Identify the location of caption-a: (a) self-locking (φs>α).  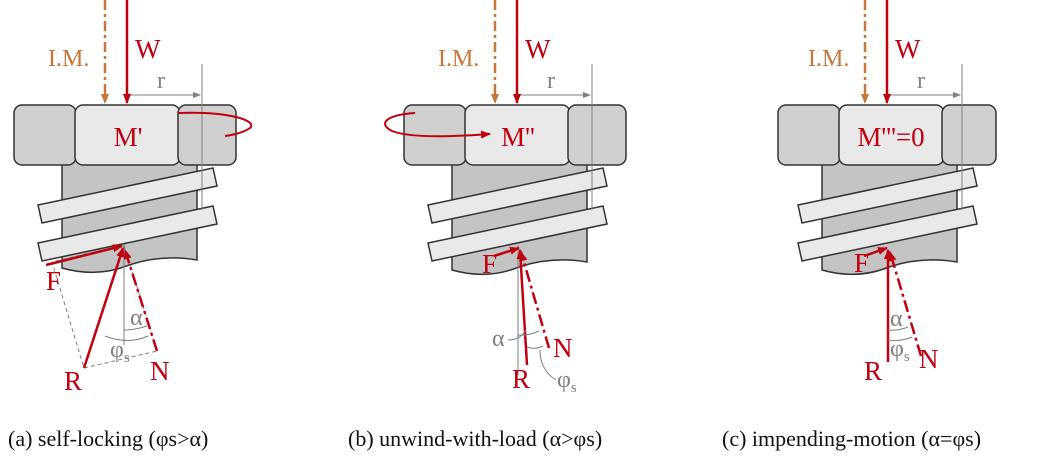
(108, 438).